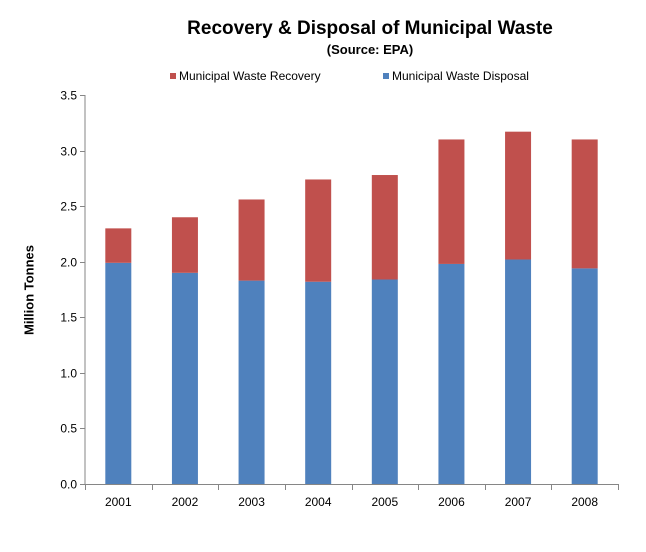  I want to click on x-tick-label: 2004, so click(318, 502).